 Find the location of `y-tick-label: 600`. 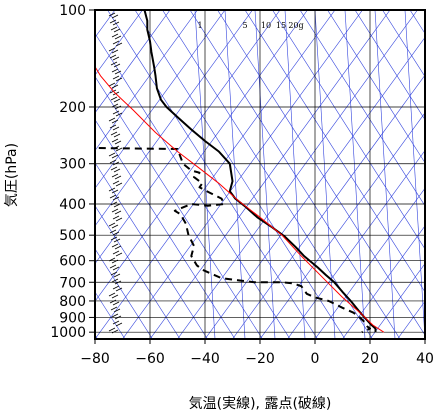

y-tick-label: 600 is located at coordinates (72, 262).